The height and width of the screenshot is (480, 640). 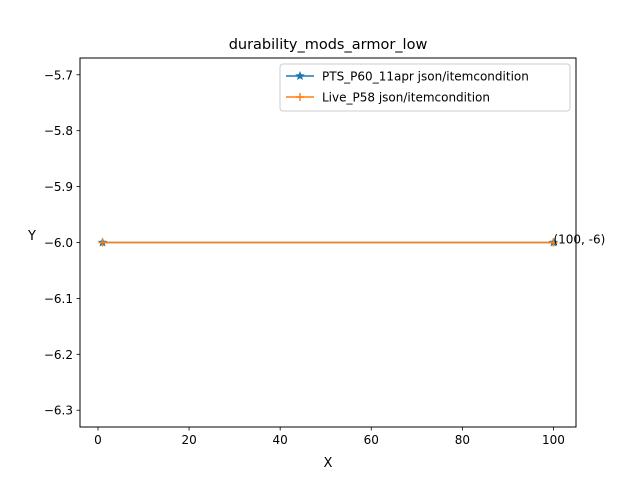 I want to click on y-tick-label: −5.9, so click(x=58, y=187).